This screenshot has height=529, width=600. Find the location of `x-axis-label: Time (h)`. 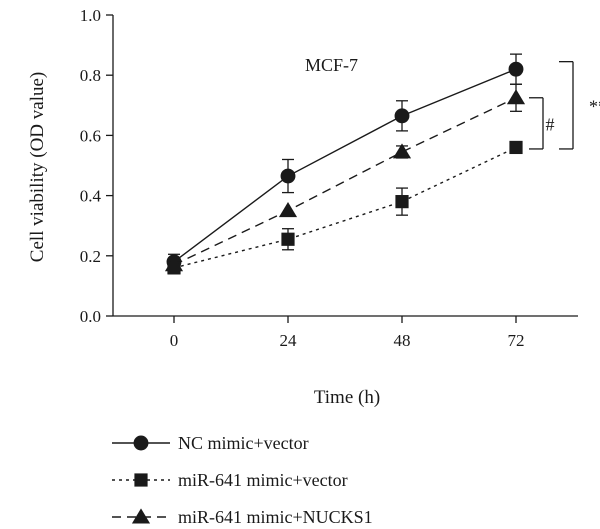

x-axis-label: Time (h) is located at coordinates (347, 397).